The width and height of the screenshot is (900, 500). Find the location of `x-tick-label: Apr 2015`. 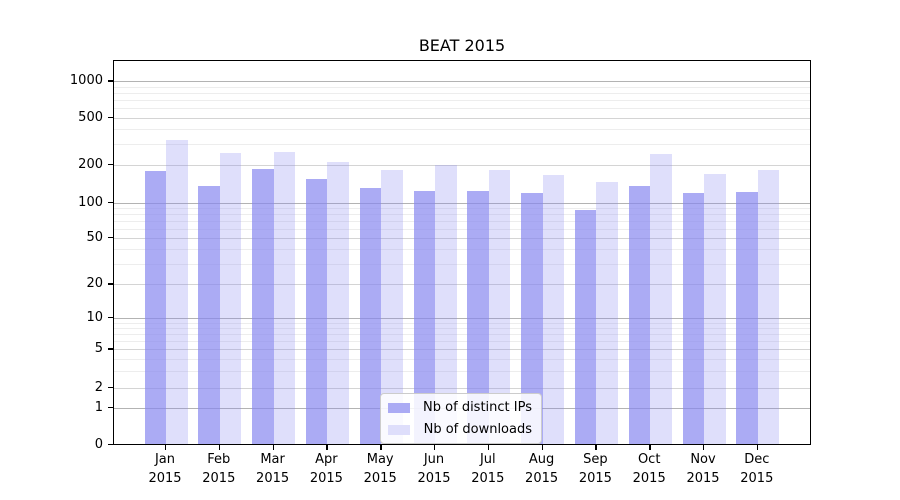

x-tick-label: Apr 2015 is located at coordinates (326, 469).